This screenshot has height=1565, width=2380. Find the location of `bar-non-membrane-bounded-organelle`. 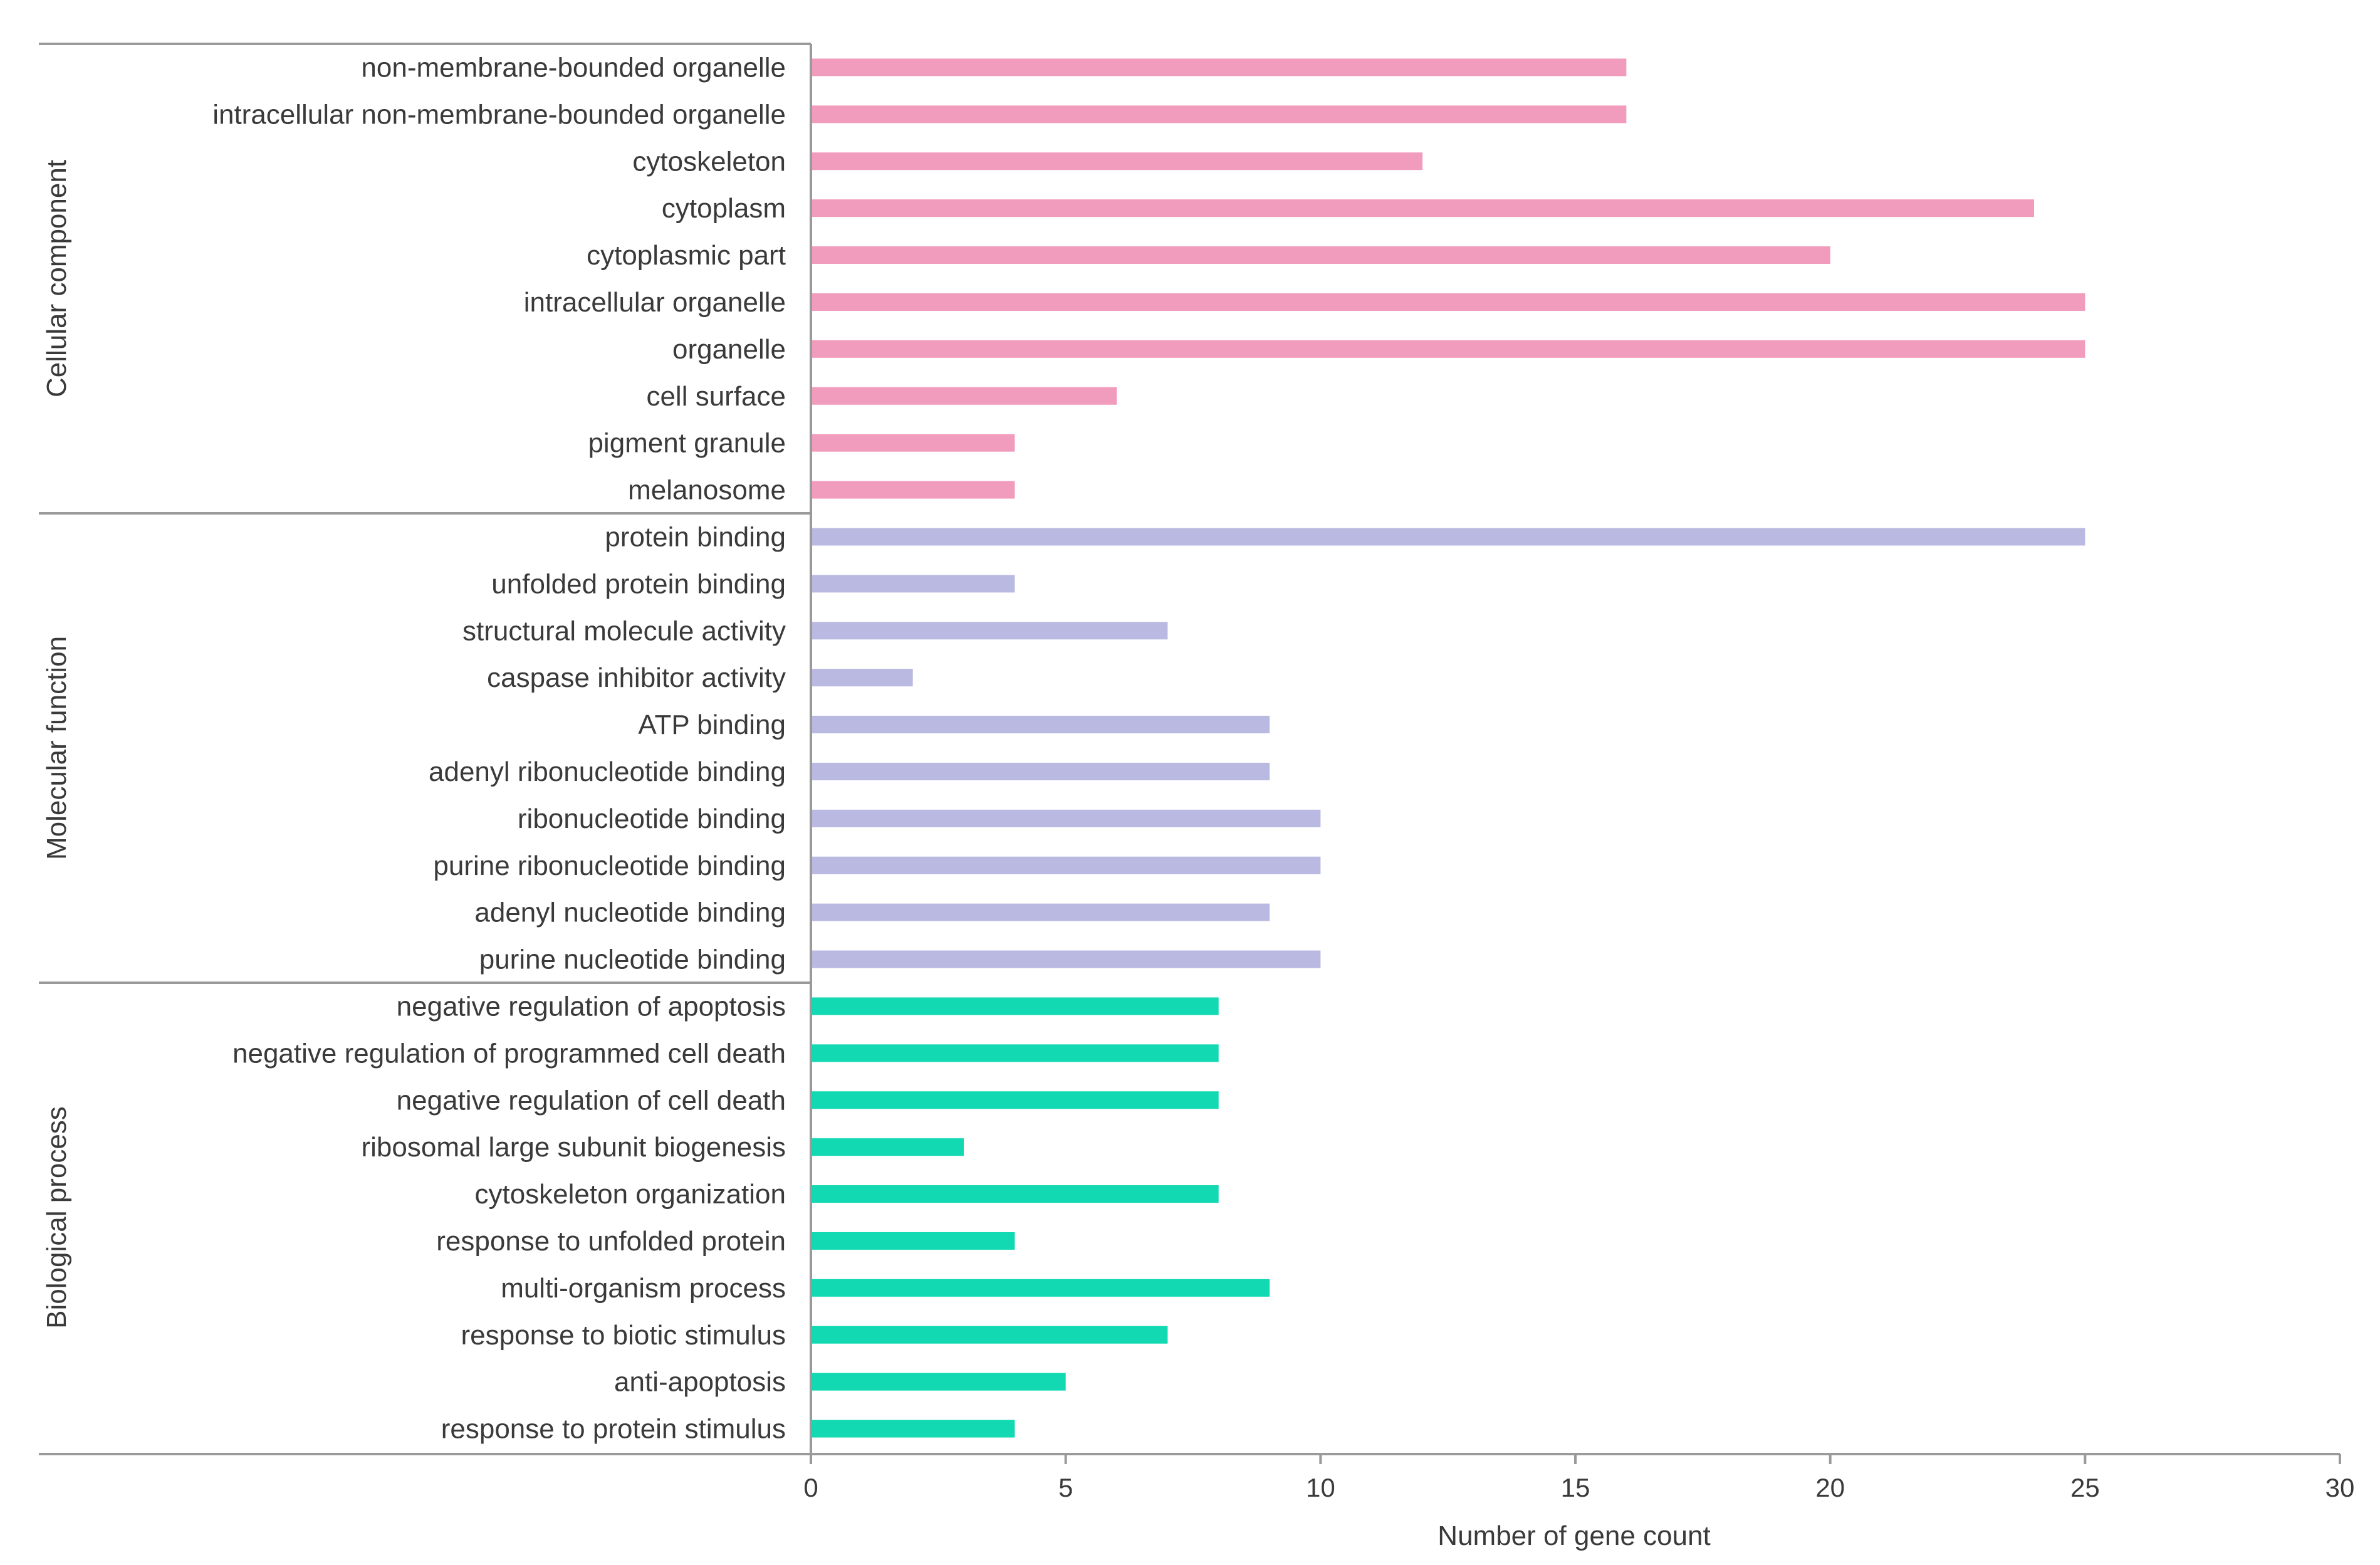

bar-non-membrane-bounded-organelle is located at coordinates (1219, 67).